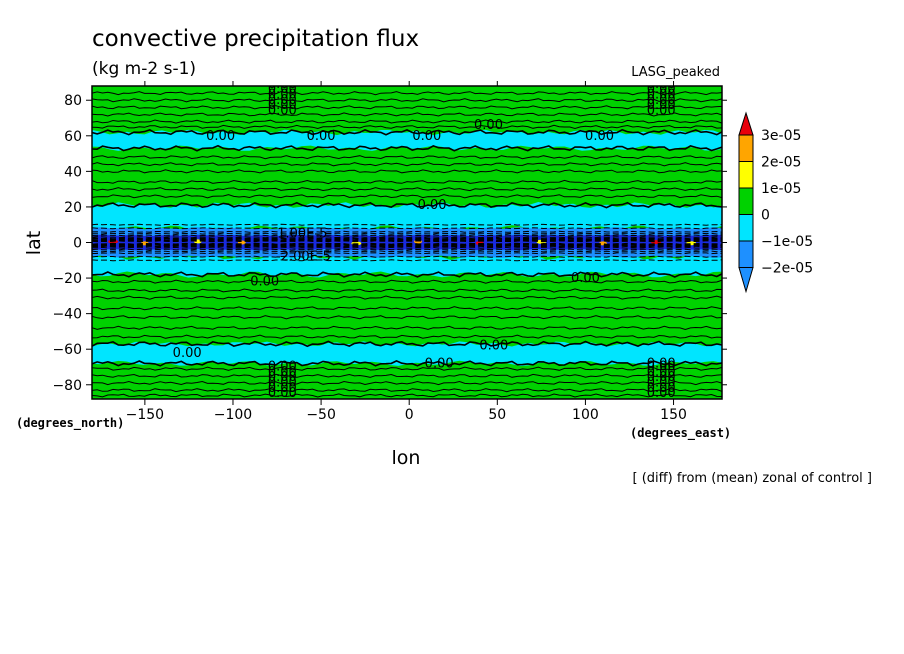 The image size is (904, 654). What do you see at coordinates (407, 353) in the screenshot?
I see `band-south-negative` at bounding box center [407, 353].